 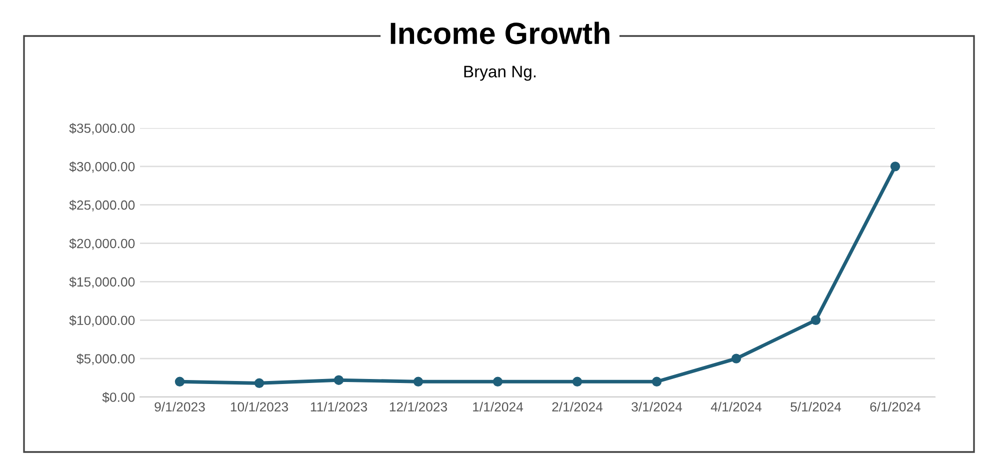 What do you see at coordinates (102, 282) in the screenshot?
I see `y-tick-label: $15,000.00` at bounding box center [102, 282].